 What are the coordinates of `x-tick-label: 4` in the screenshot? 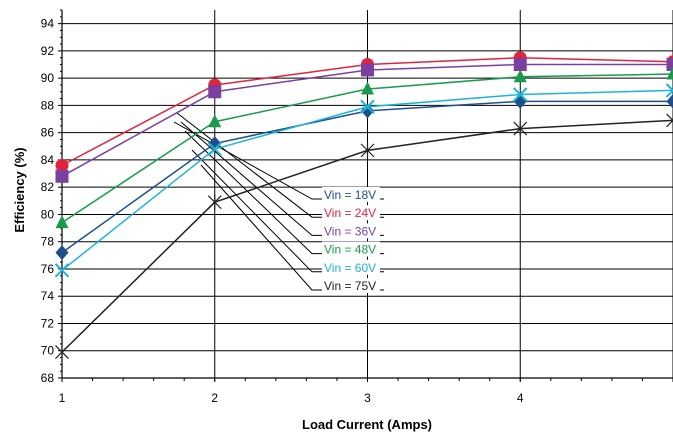 It's located at (520, 398).